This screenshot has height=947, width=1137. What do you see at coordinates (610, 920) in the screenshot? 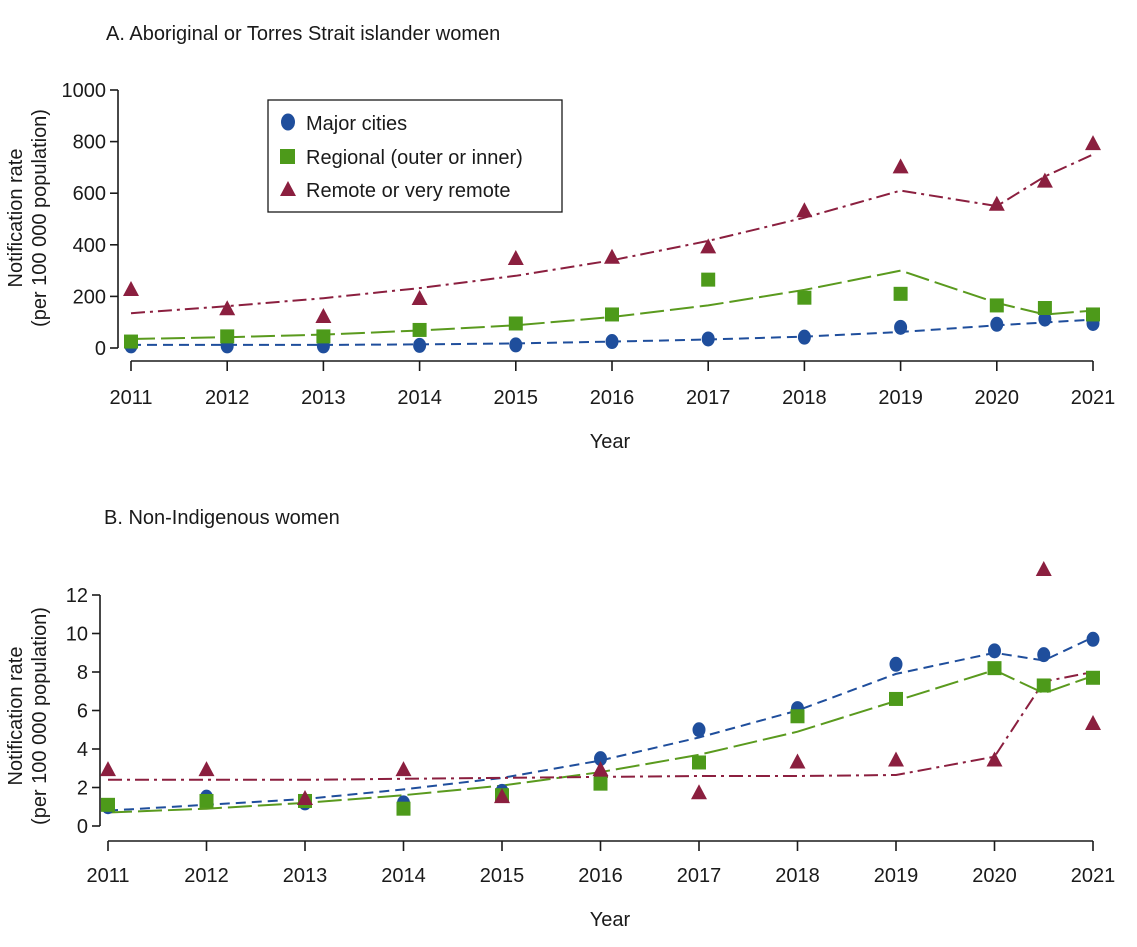
I see `panel-b-x-axis-label: Year` at bounding box center [610, 920].